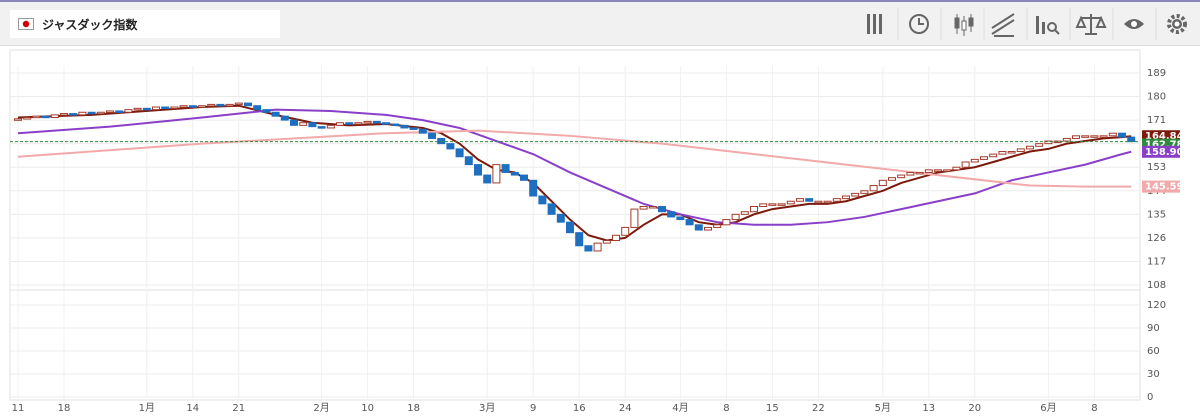 This screenshot has height=418, width=1200. I want to click on indicator-periods: 5,25,75, so click(143, 85).